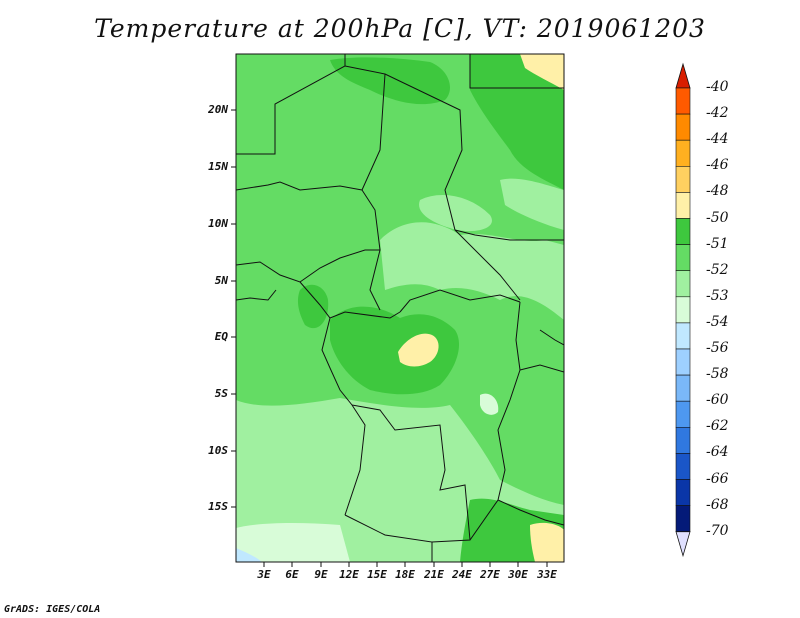 Image resolution: width=800 pixels, height=618 pixels. I want to click on colorbar-label: -58, so click(717, 374).